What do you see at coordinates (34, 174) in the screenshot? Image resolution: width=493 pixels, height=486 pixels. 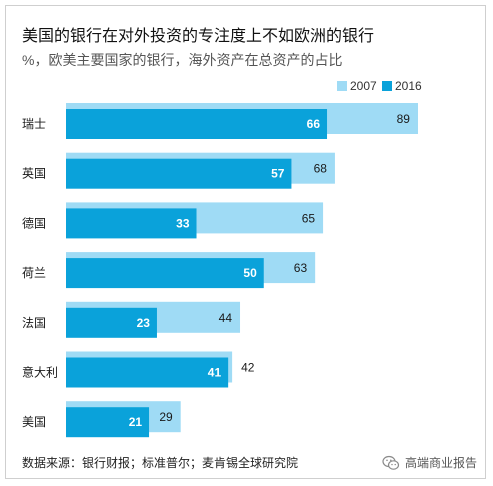 I see `category-label: 英国` at bounding box center [34, 174].